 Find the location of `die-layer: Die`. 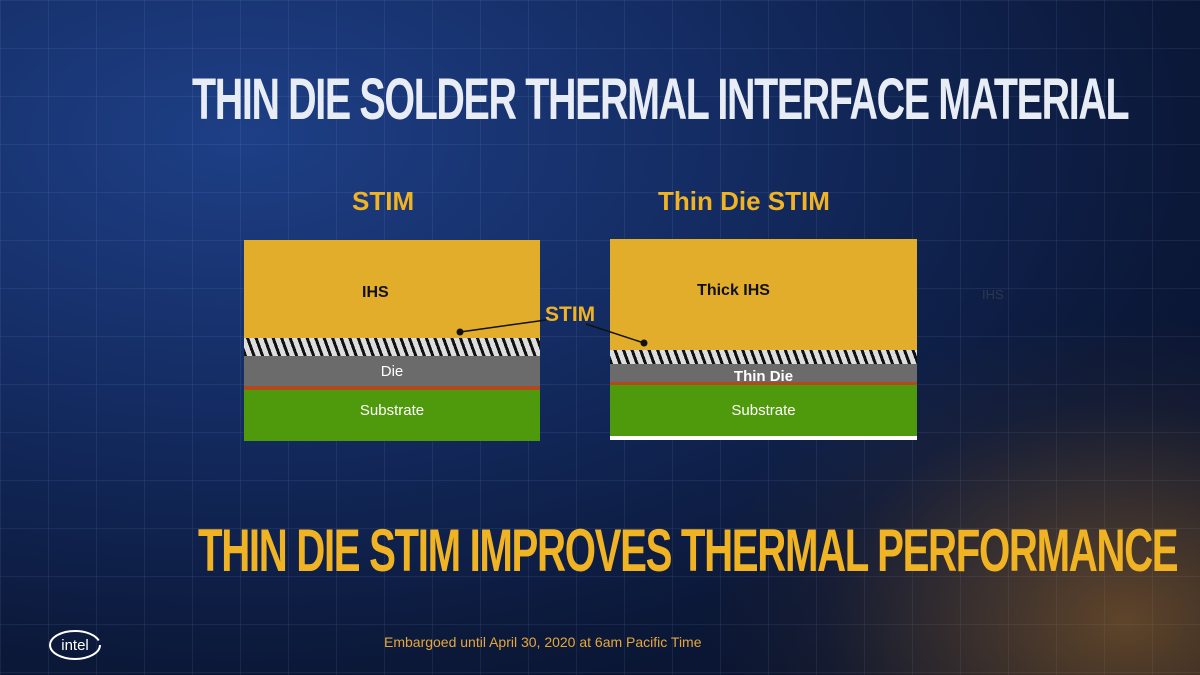

die-layer: Die is located at coordinates (392, 371).